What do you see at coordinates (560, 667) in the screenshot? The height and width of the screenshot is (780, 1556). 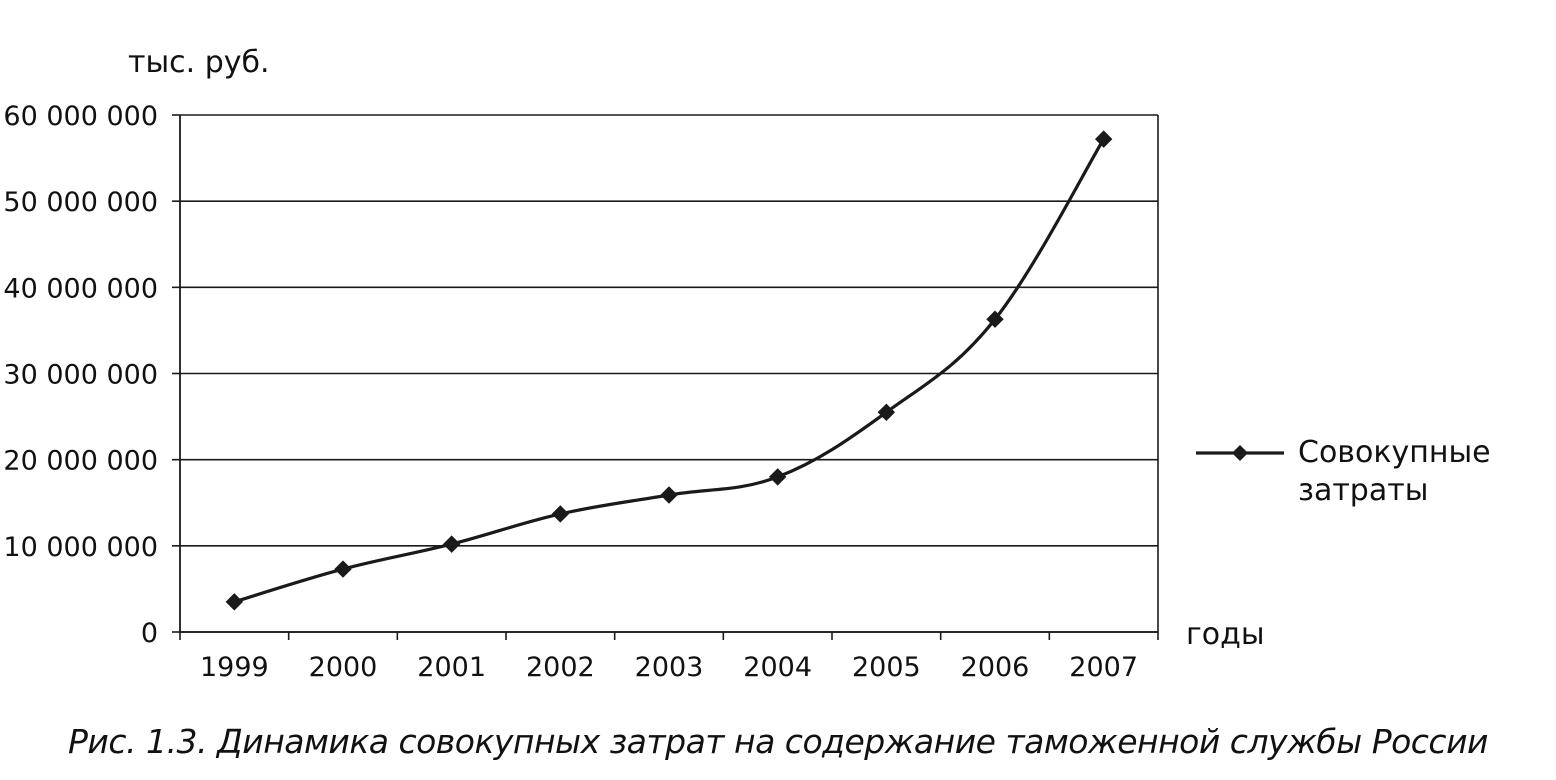 I see `x-tick-label: 2002` at bounding box center [560, 667].